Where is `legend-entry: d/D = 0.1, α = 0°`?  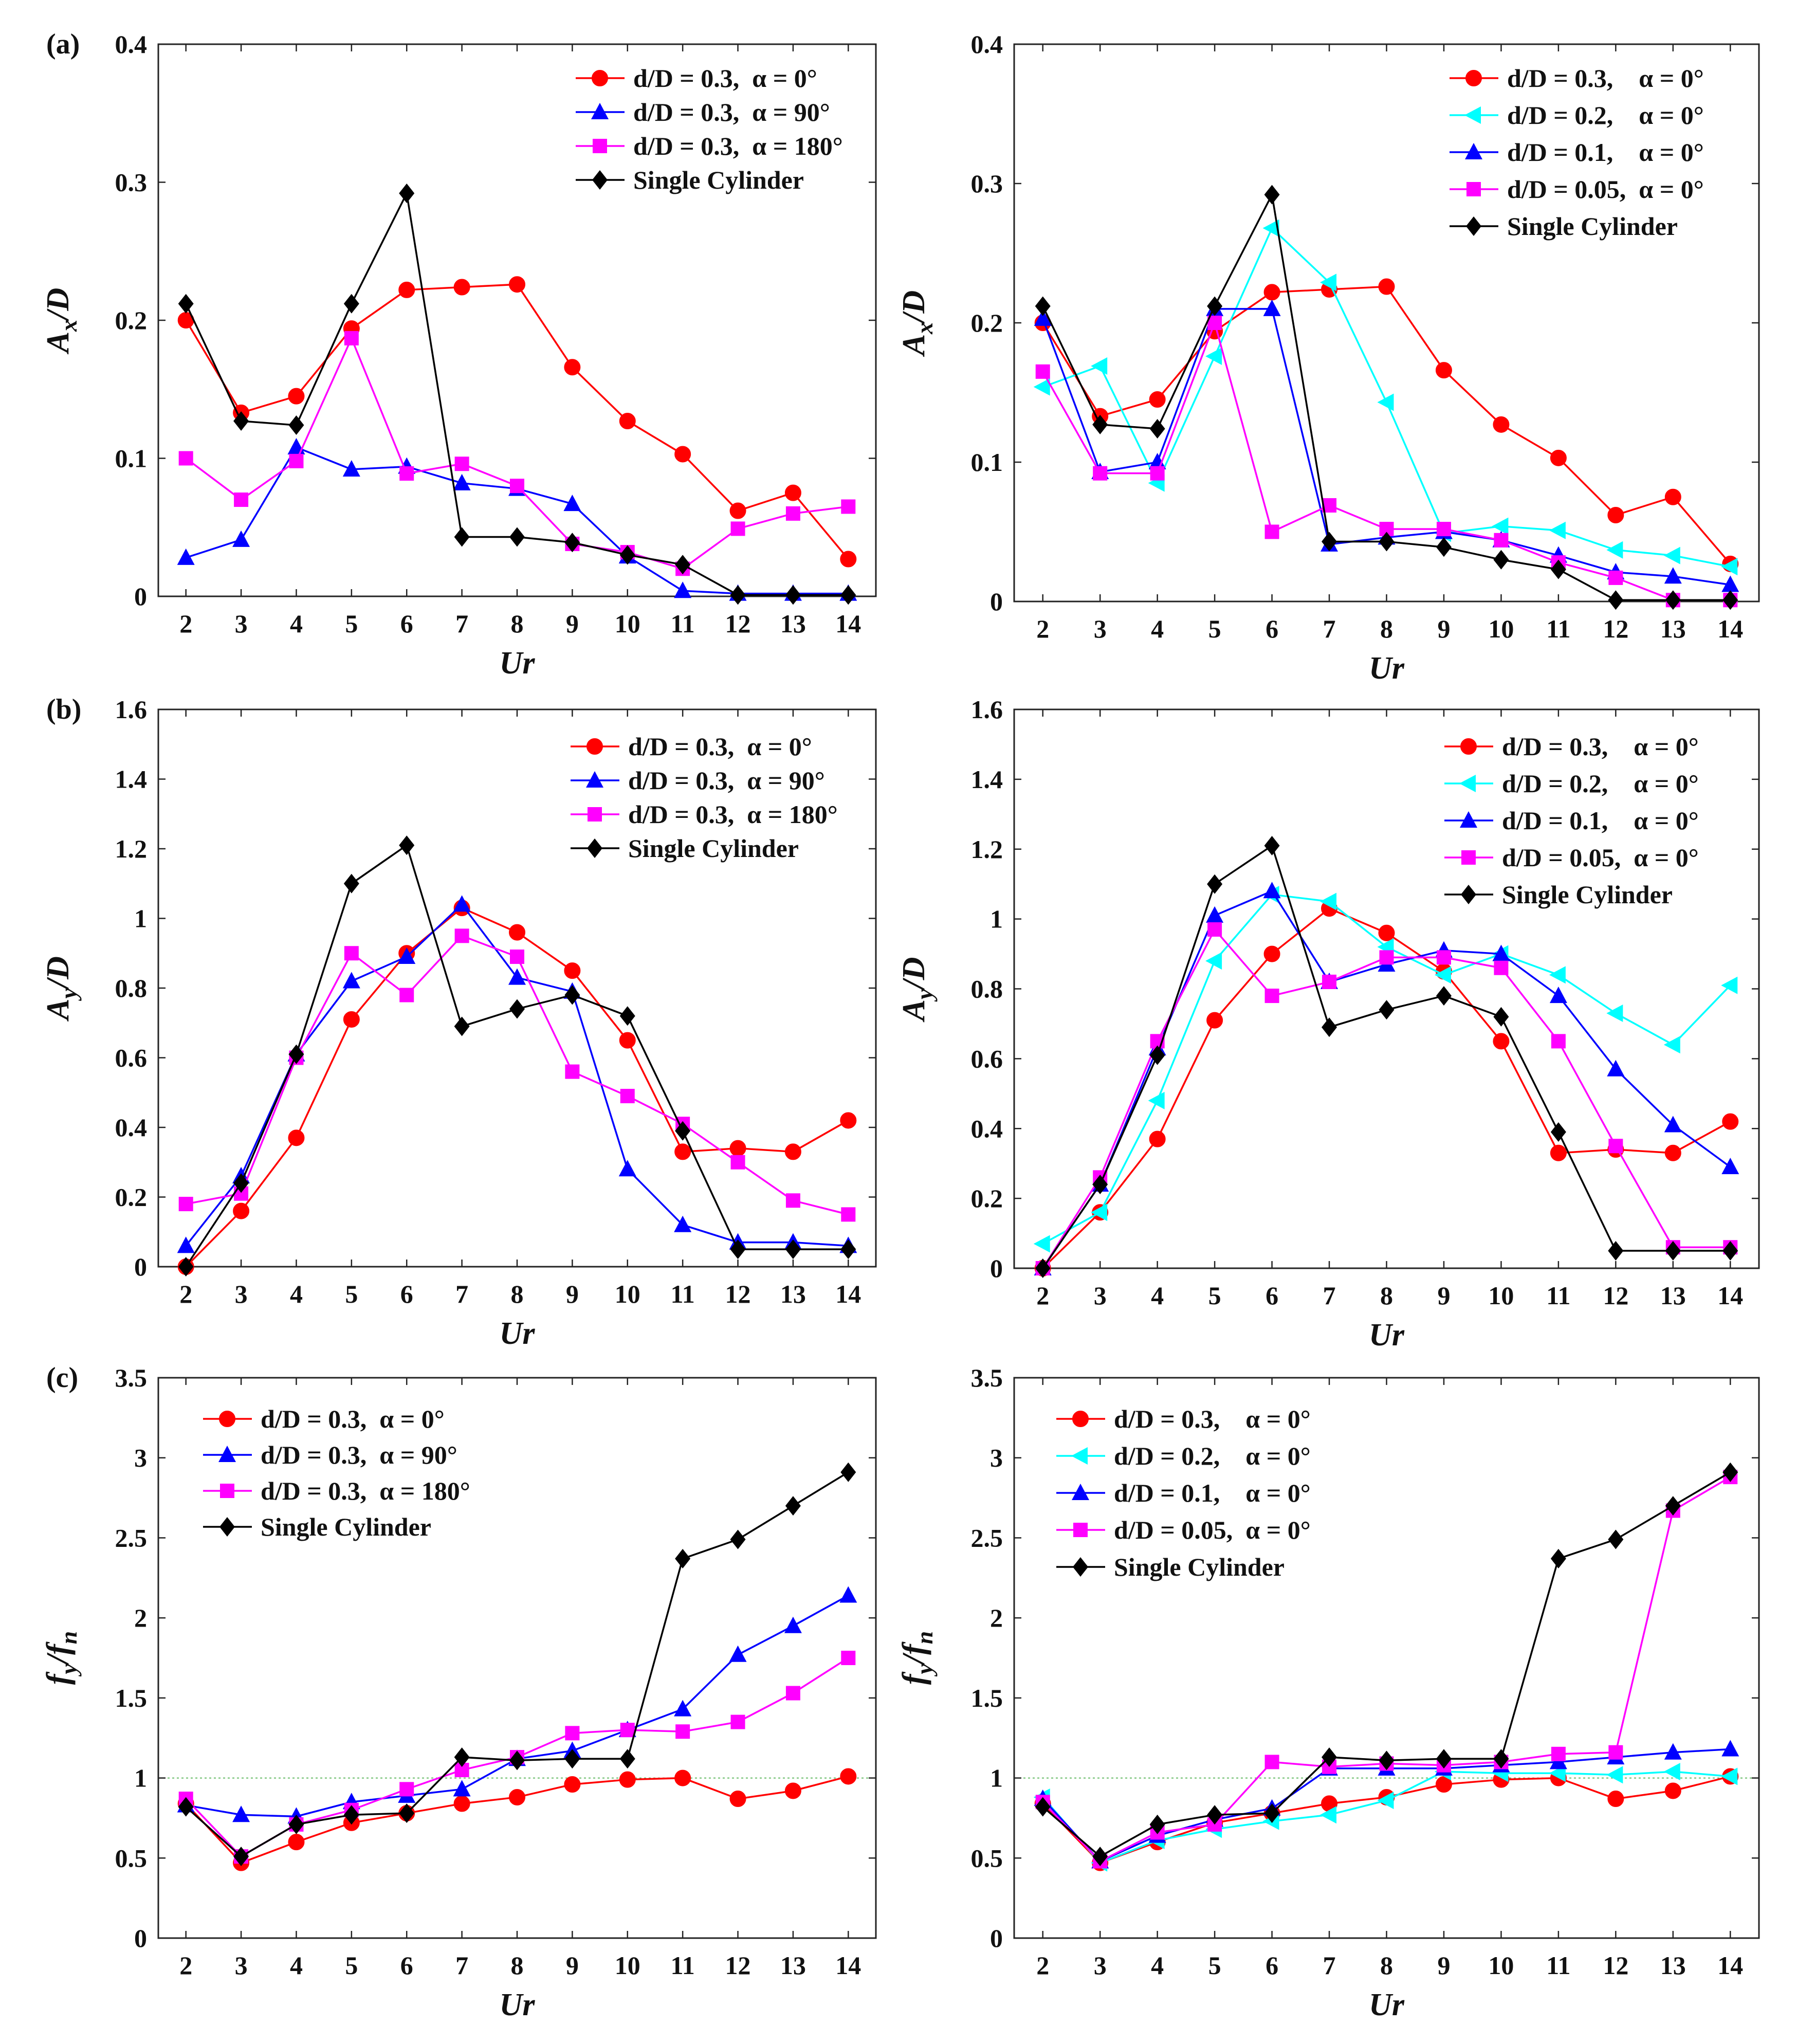 legend-entry: d/D = 0.1, α = 0° is located at coordinates (1600, 820).